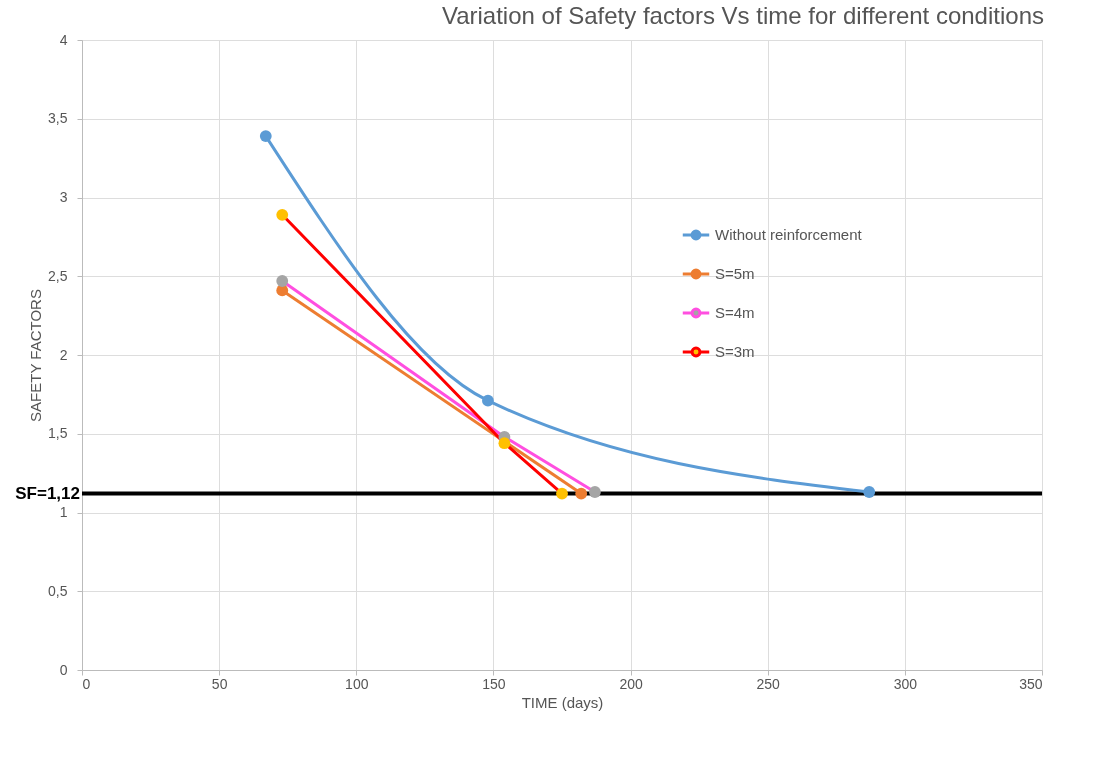 The height and width of the screenshot is (762, 1100). Describe the element at coordinates (789, 234) in the screenshot. I see `legend-label: Without reinforcement` at that location.